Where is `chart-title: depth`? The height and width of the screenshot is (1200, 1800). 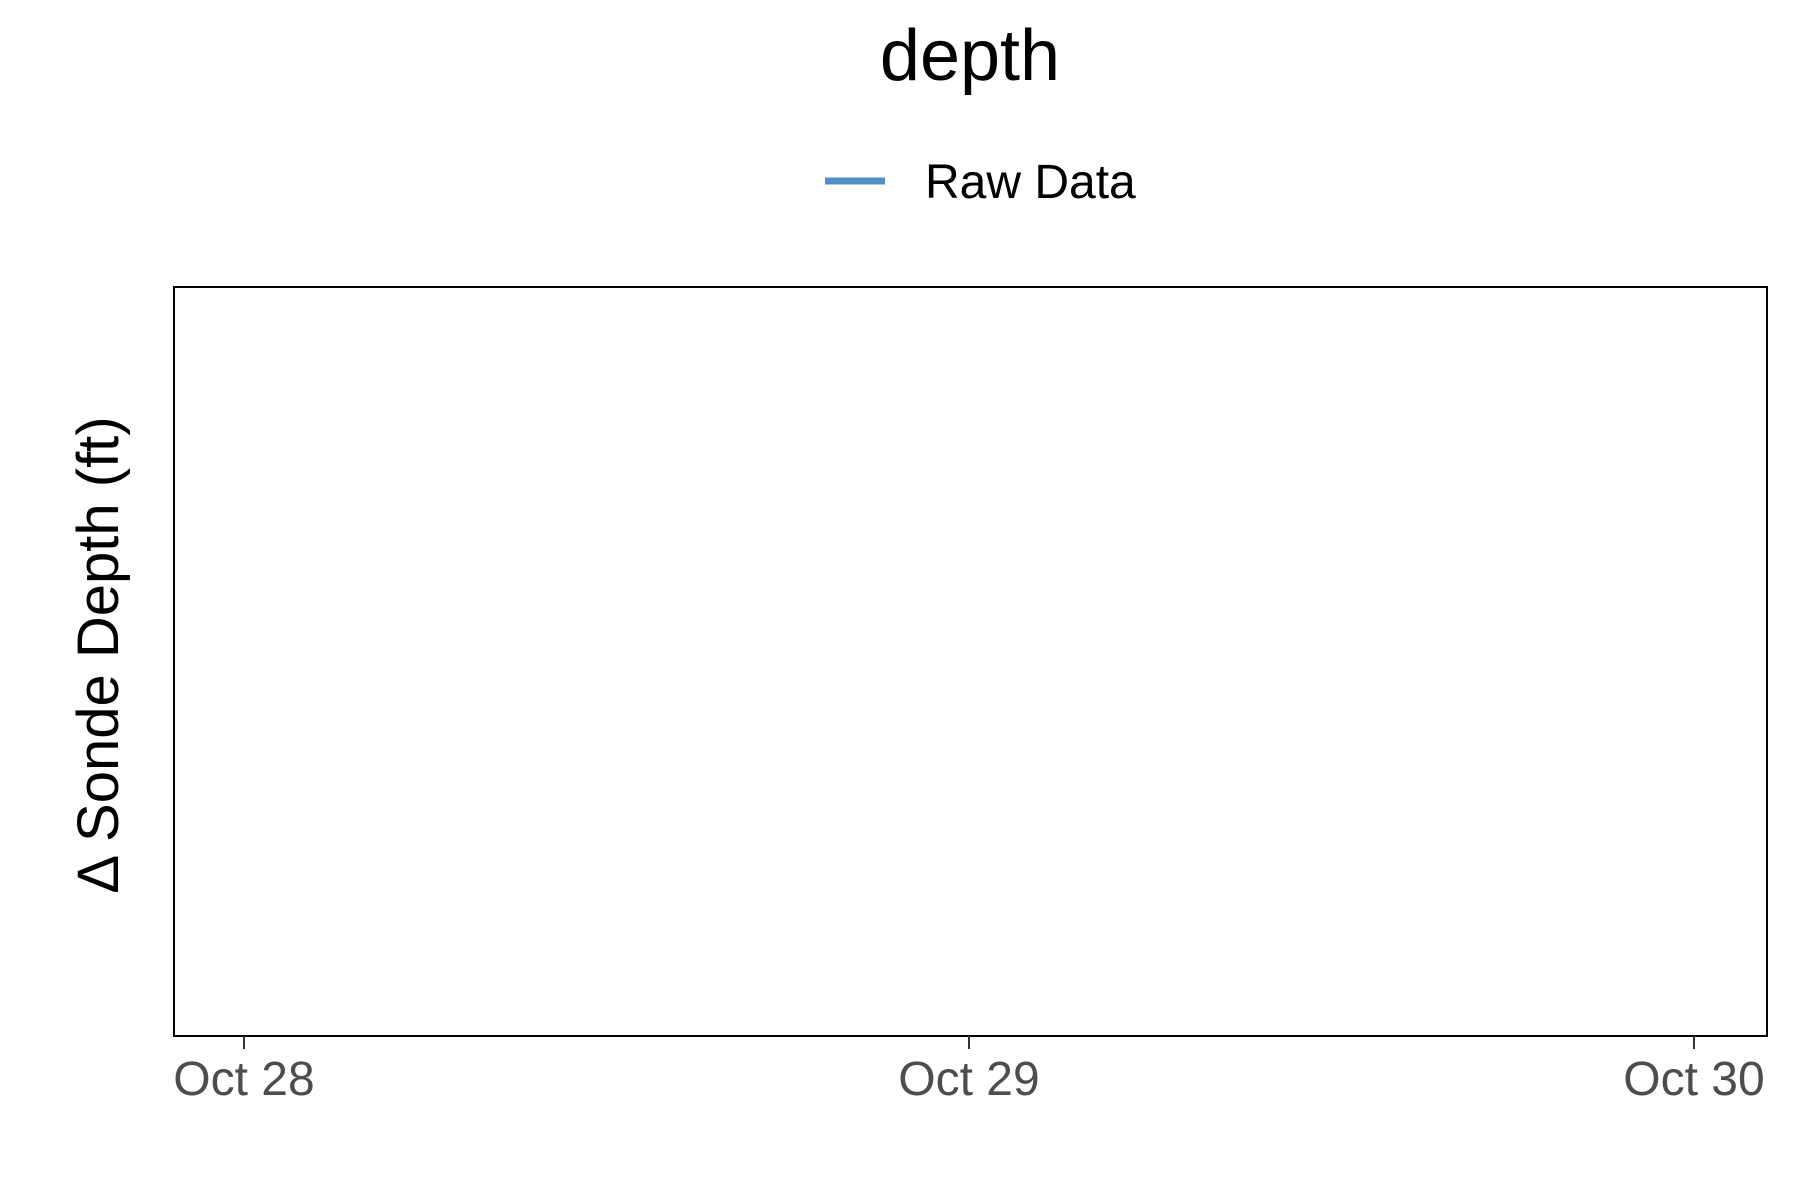
chart-title: depth is located at coordinates (970, 56).